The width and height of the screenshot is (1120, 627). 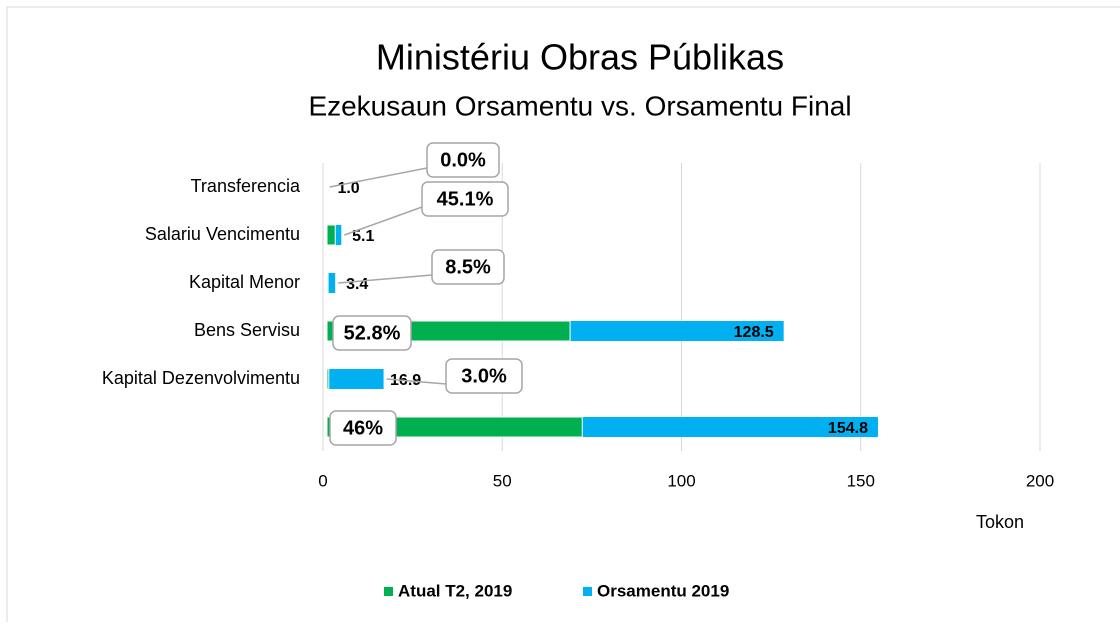 What do you see at coordinates (848, 428) in the screenshot?
I see `data-label: 154.8` at bounding box center [848, 428].